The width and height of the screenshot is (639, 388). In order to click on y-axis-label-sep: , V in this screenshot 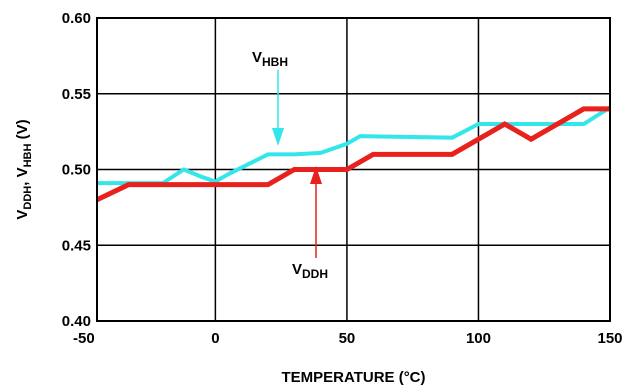, I will do `click(22, 176)`.